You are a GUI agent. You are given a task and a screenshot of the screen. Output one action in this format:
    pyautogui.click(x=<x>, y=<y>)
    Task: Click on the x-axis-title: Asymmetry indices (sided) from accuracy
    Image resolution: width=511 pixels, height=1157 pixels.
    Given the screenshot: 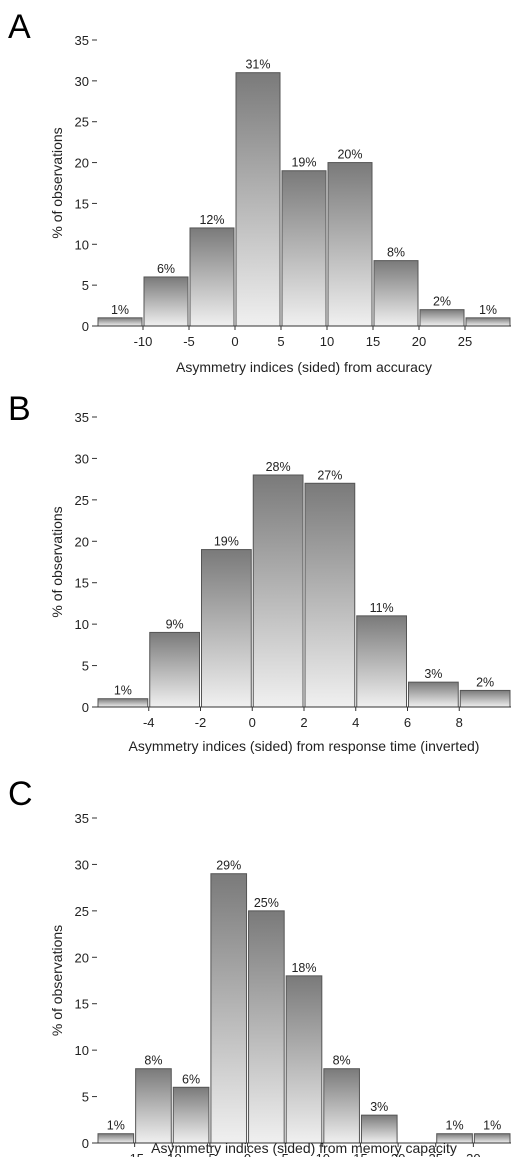 What is the action you would take?
    pyautogui.click(x=304, y=367)
    